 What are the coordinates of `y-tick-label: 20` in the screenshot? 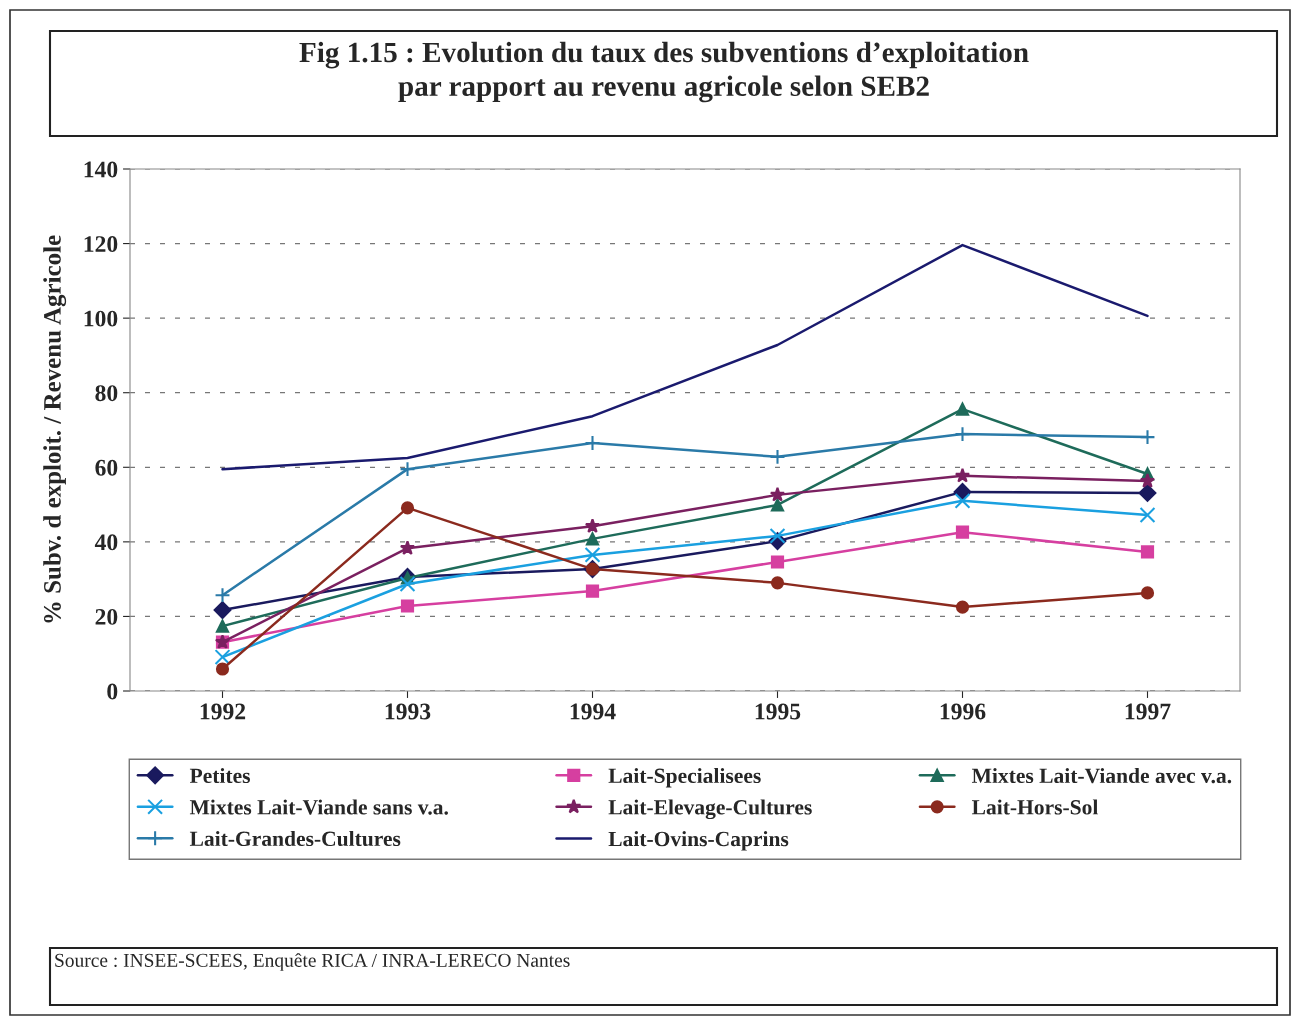 It's located at (106, 616).